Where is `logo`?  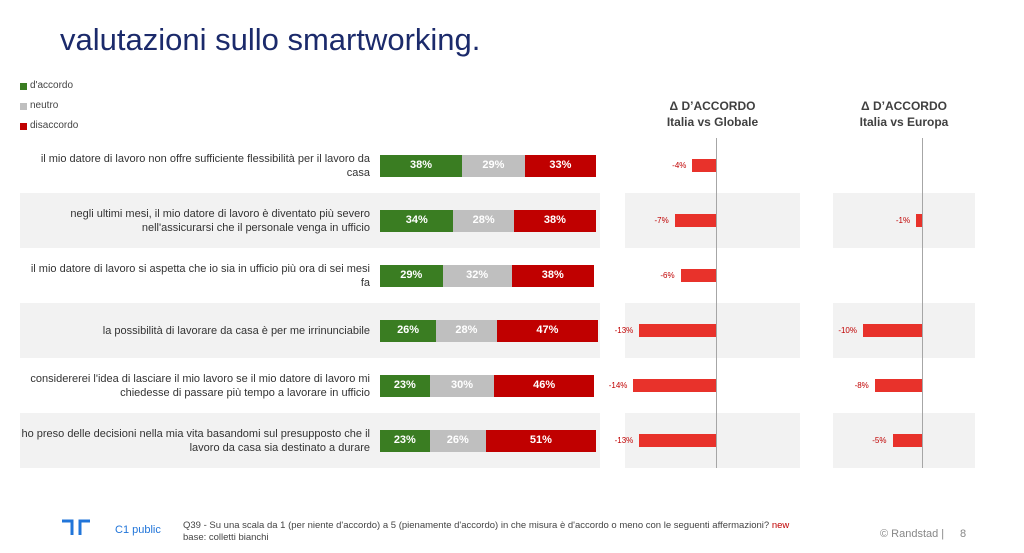
logo is located at coordinates (76, 527).